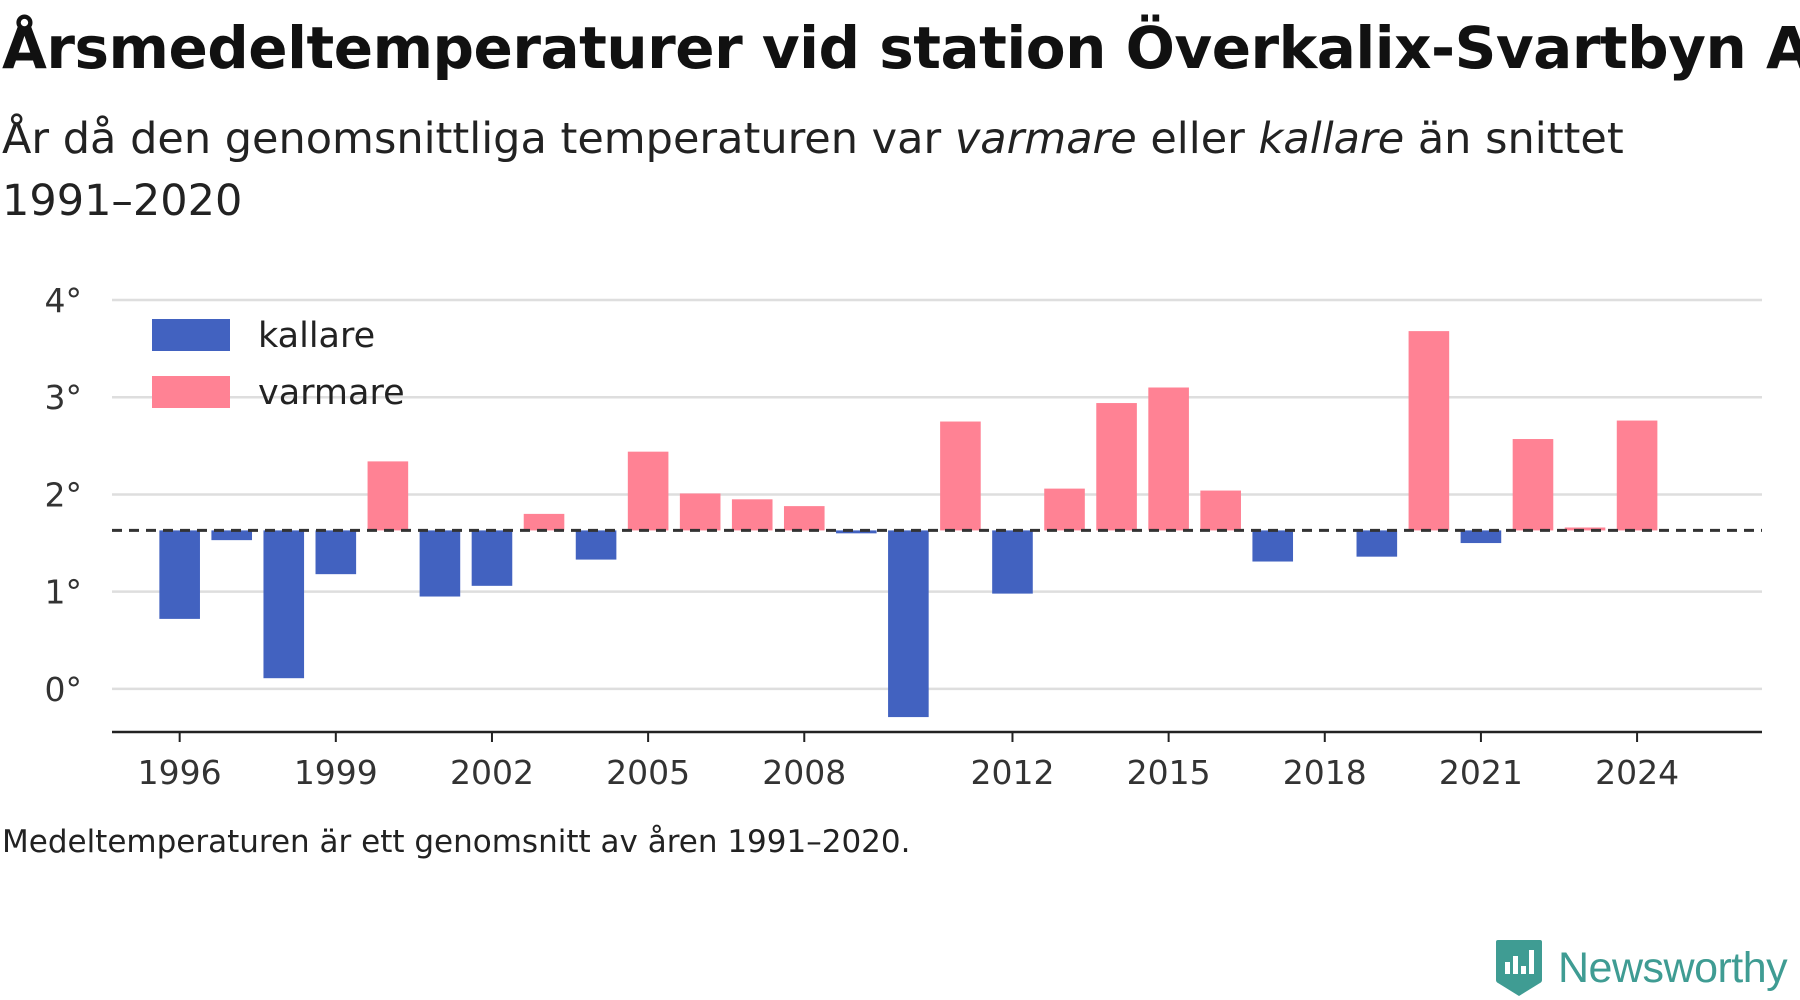  I want to click on legend-label-varmare: varmare, so click(331, 393).